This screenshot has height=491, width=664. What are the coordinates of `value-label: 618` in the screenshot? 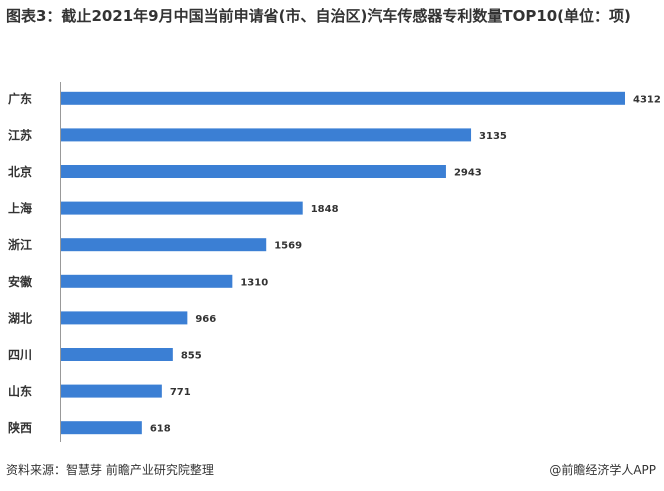 It's located at (160, 429).